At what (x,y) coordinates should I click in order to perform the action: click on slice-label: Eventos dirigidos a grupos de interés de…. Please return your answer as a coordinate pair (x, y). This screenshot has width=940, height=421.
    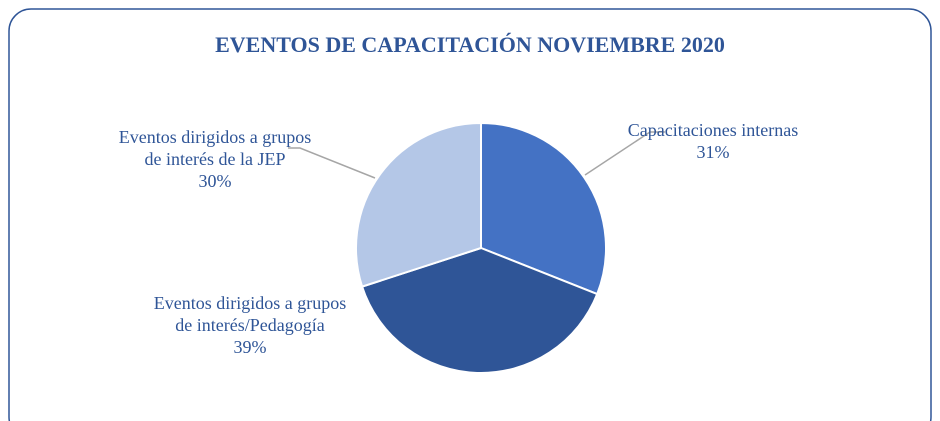
    Looking at the image, I should click on (215, 159).